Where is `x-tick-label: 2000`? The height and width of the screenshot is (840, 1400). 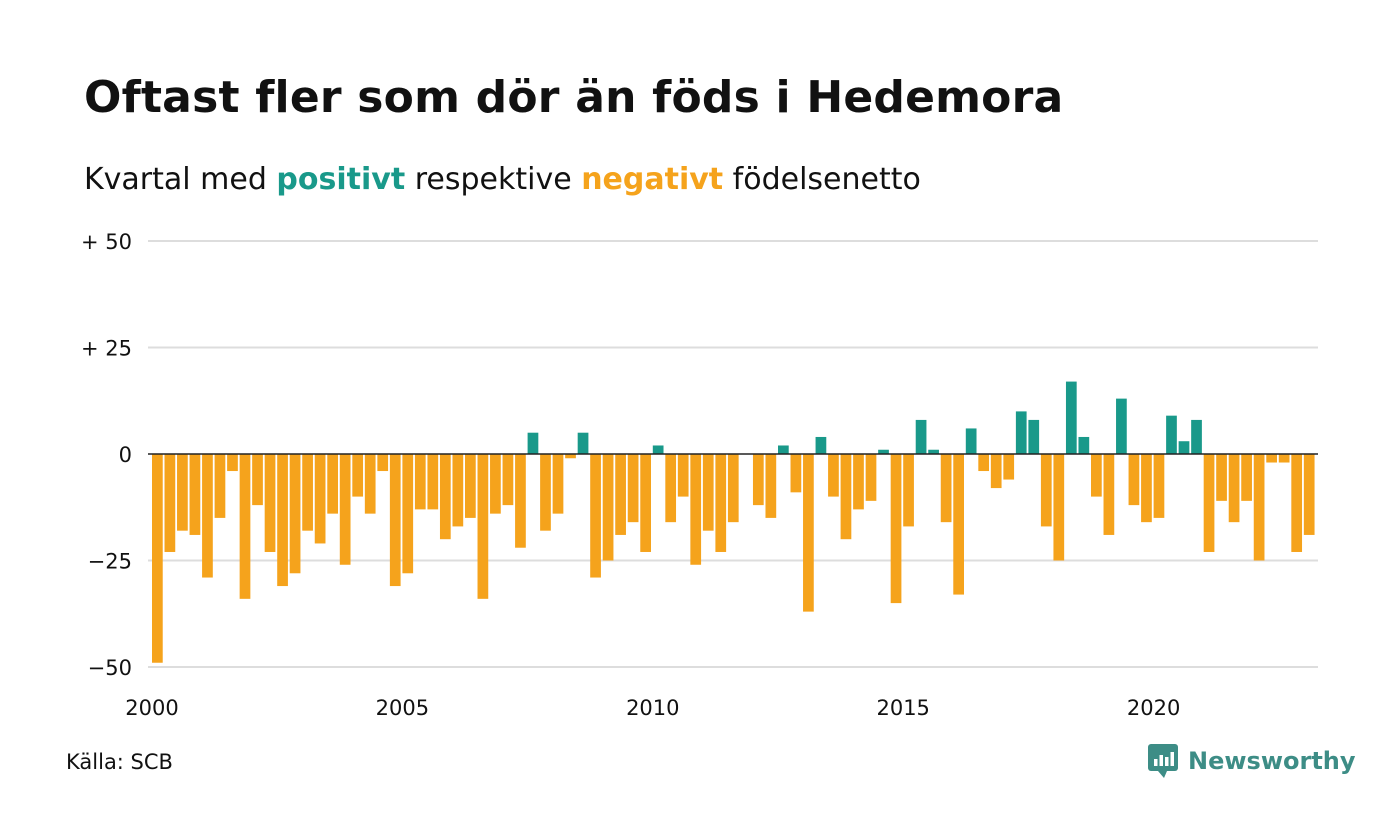
x-tick-label: 2000 is located at coordinates (151, 708).